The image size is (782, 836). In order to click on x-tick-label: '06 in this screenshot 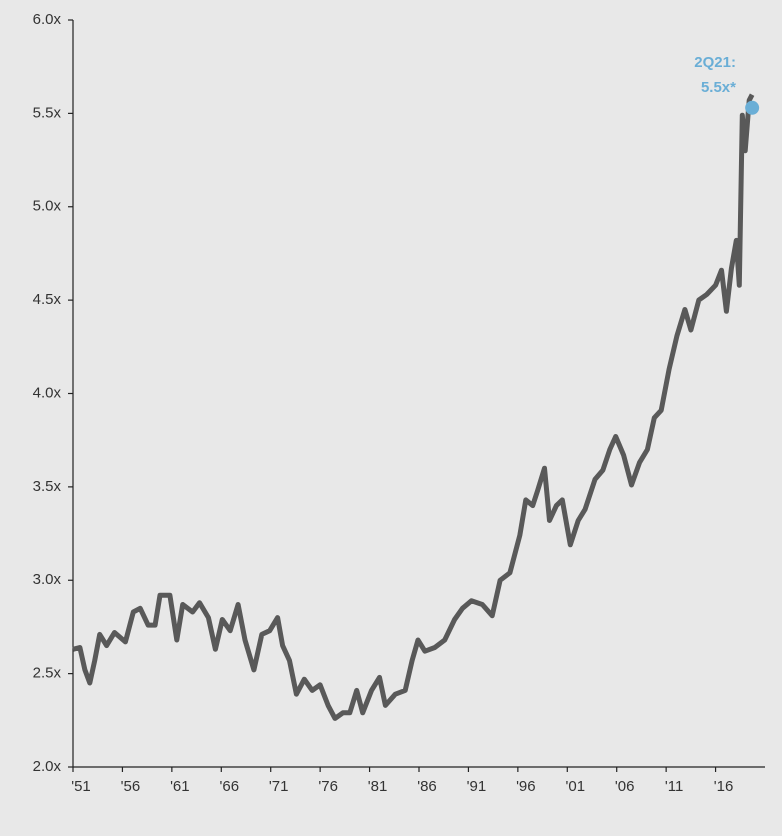, I will do `click(625, 786)`.